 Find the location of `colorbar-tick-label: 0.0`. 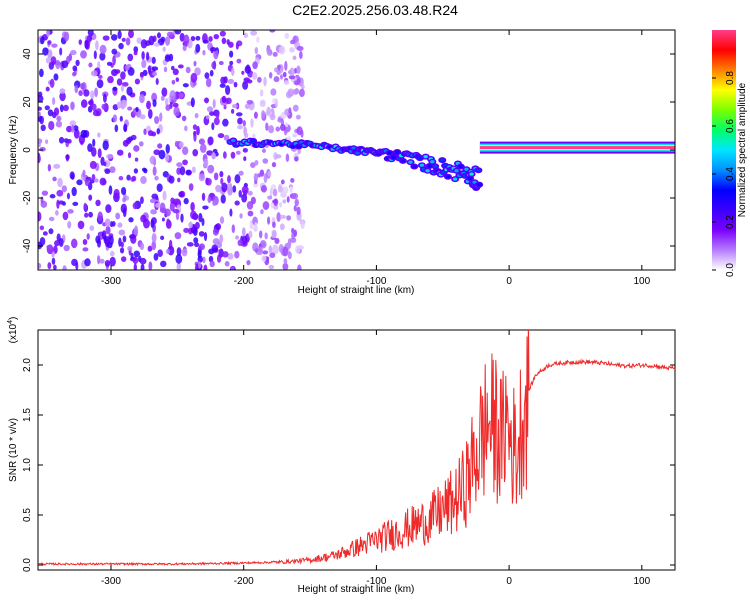

colorbar-tick-label: 0.0 is located at coordinates (730, 270).